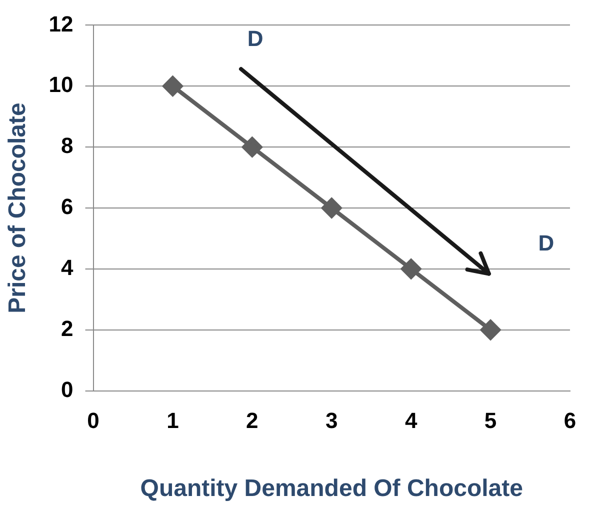 The width and height of the screenshot is (600, 508). Describe the element at coordinates (331, 488) in the screenshot. I see `x-axis-title: Quantity Demanded Of Chocolate` at that location.